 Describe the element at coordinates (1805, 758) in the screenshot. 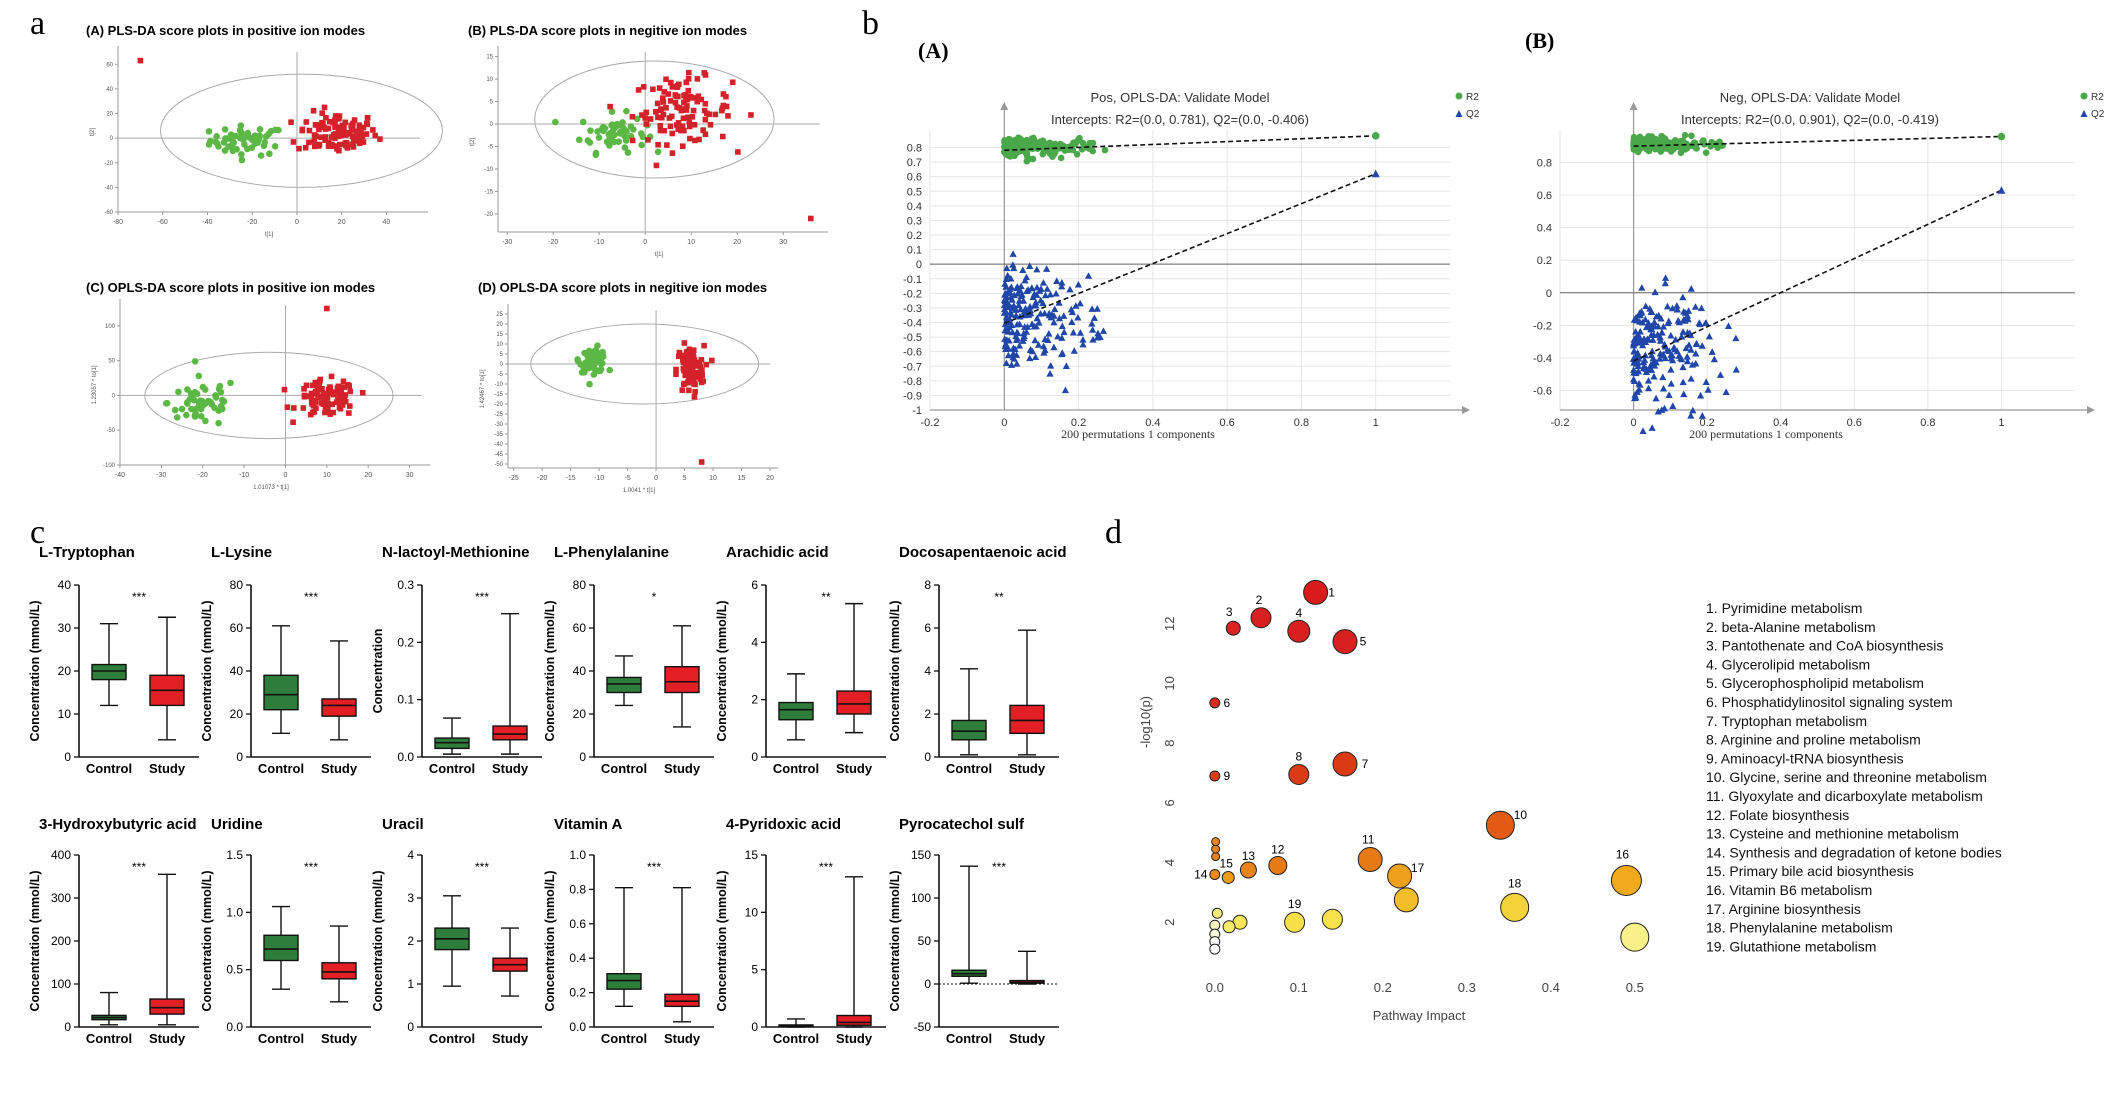

I see `pathway-legend-item: 9. Aminoacyl-tRNA biosynthesis` at that location.